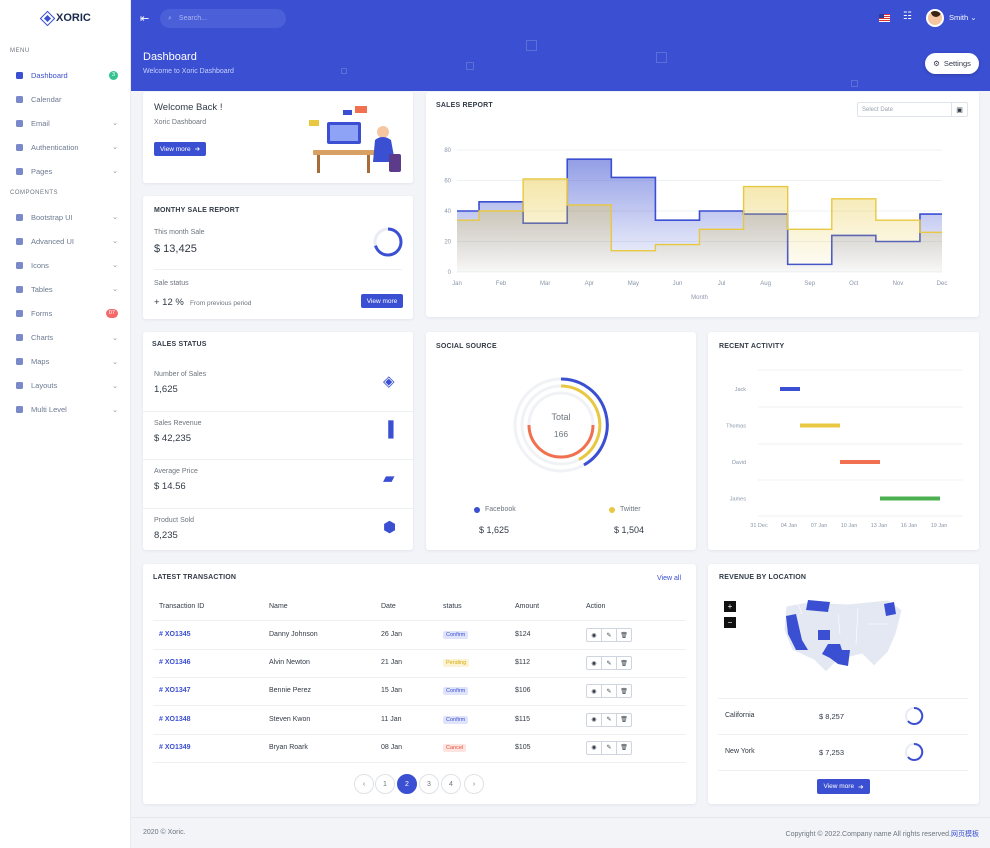 This screenshot has height=848, width=990. I want to click on usa-map, so click(843, 634).